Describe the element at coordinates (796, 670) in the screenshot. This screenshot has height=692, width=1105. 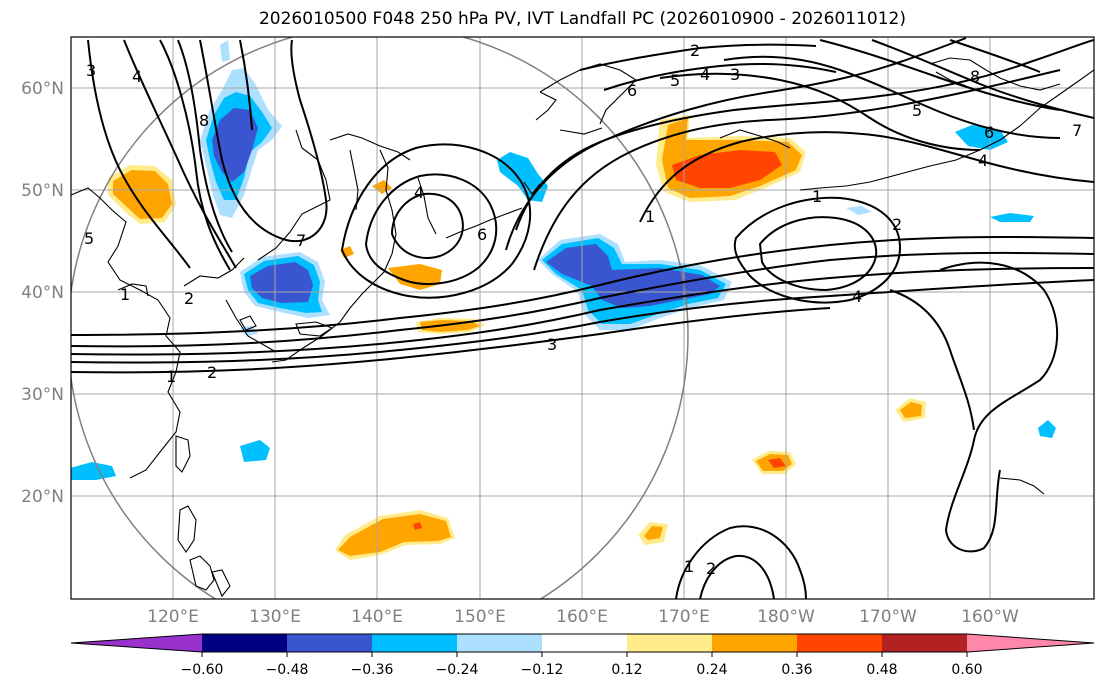
I see `colorbar-tick-label: 0.36` at that location.